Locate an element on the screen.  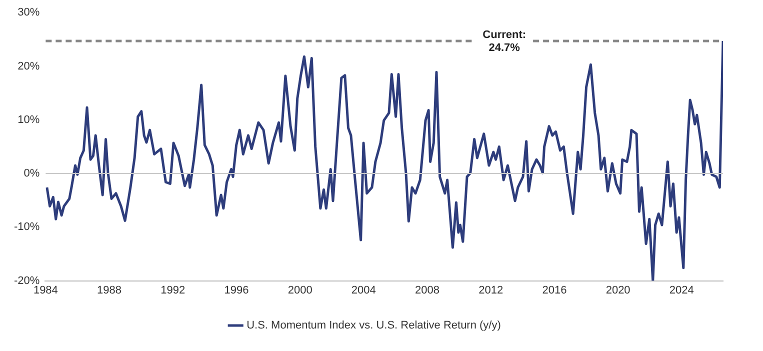
x-tick-label: 2000 is located at coordinates (300, 290).